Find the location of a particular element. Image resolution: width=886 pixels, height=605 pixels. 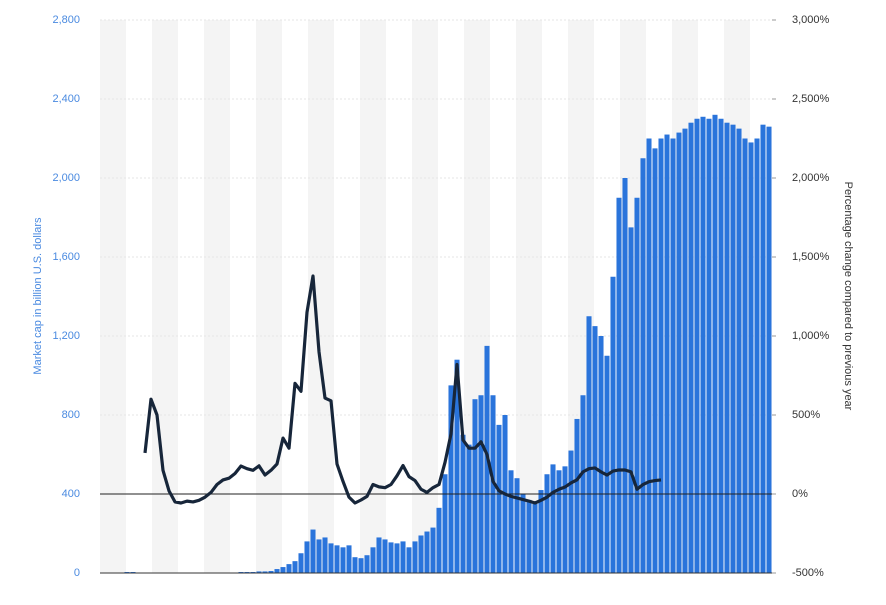

y-tick-label: 400 is located at coordinates (71, 494).